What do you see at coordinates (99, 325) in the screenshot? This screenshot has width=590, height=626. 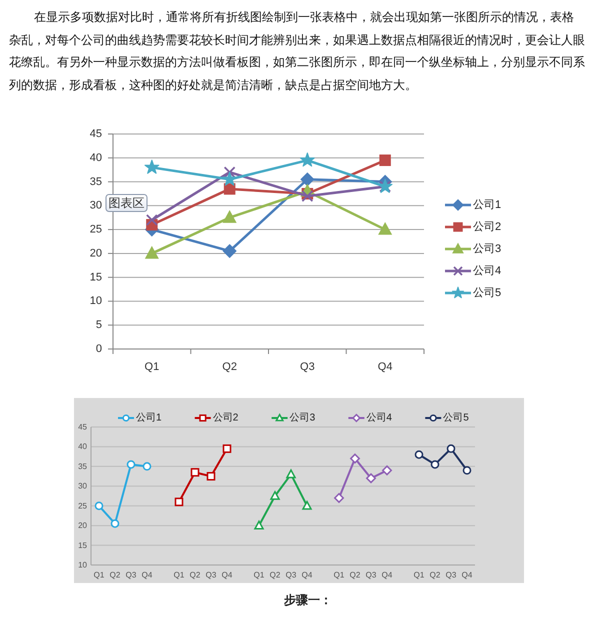 I see `y-tick-label: 5` at bounding box center [99, 325].